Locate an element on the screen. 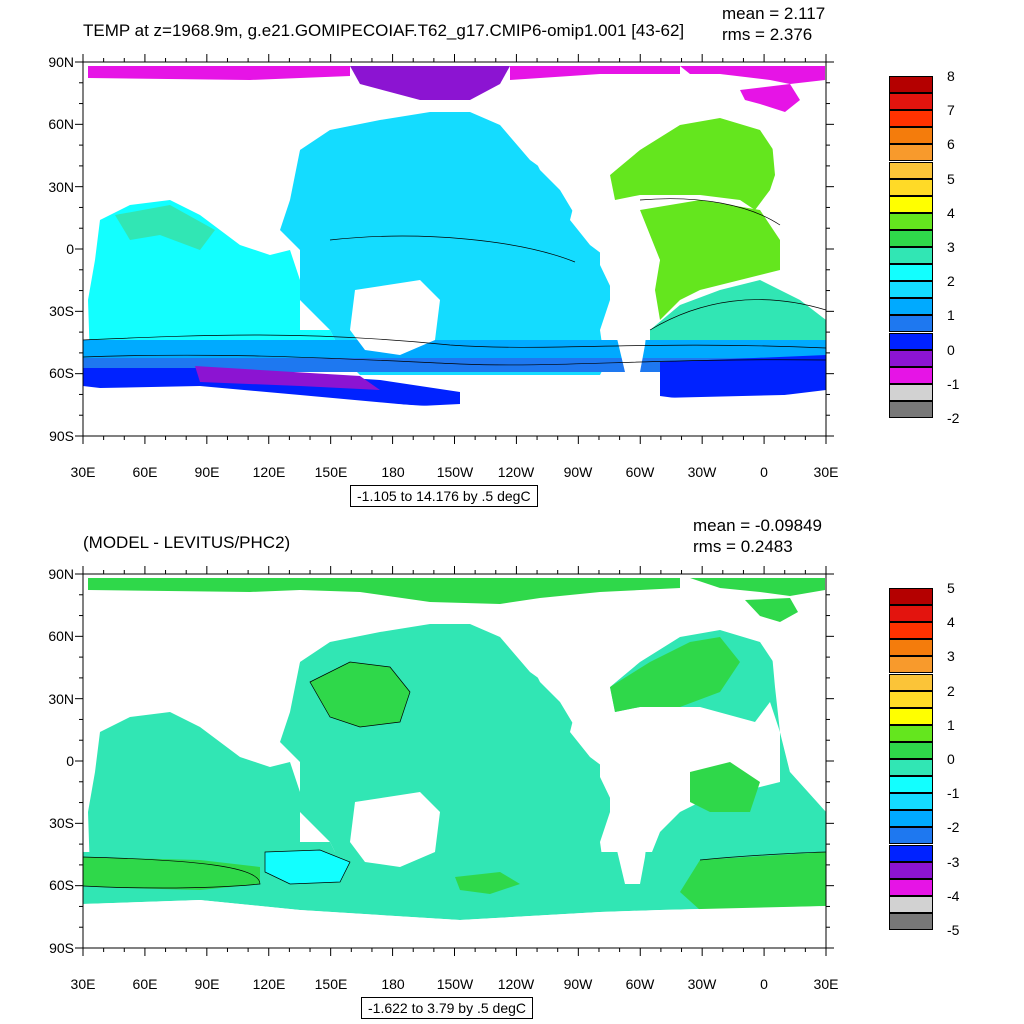 The width and height of the screenshot is (1024, 1024). colorbar-label: -2 is located at coordinates (953, 418).